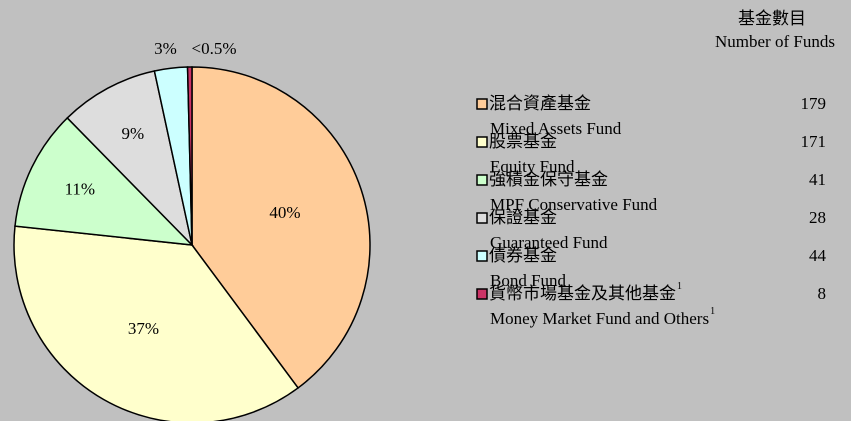  What do you see at coordinates (599, 318) in the screenshot?
I see `legend-label-en: Money Market Fund and Others` at bounding box center [599, 318].